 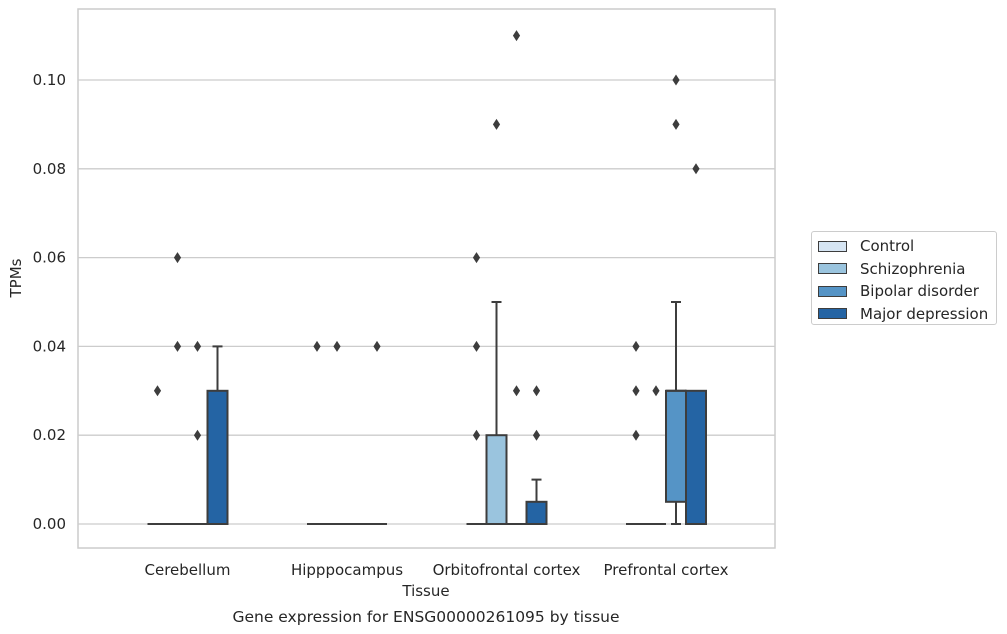 I want to click on legend-item: Control, so click(x=907, y=246).